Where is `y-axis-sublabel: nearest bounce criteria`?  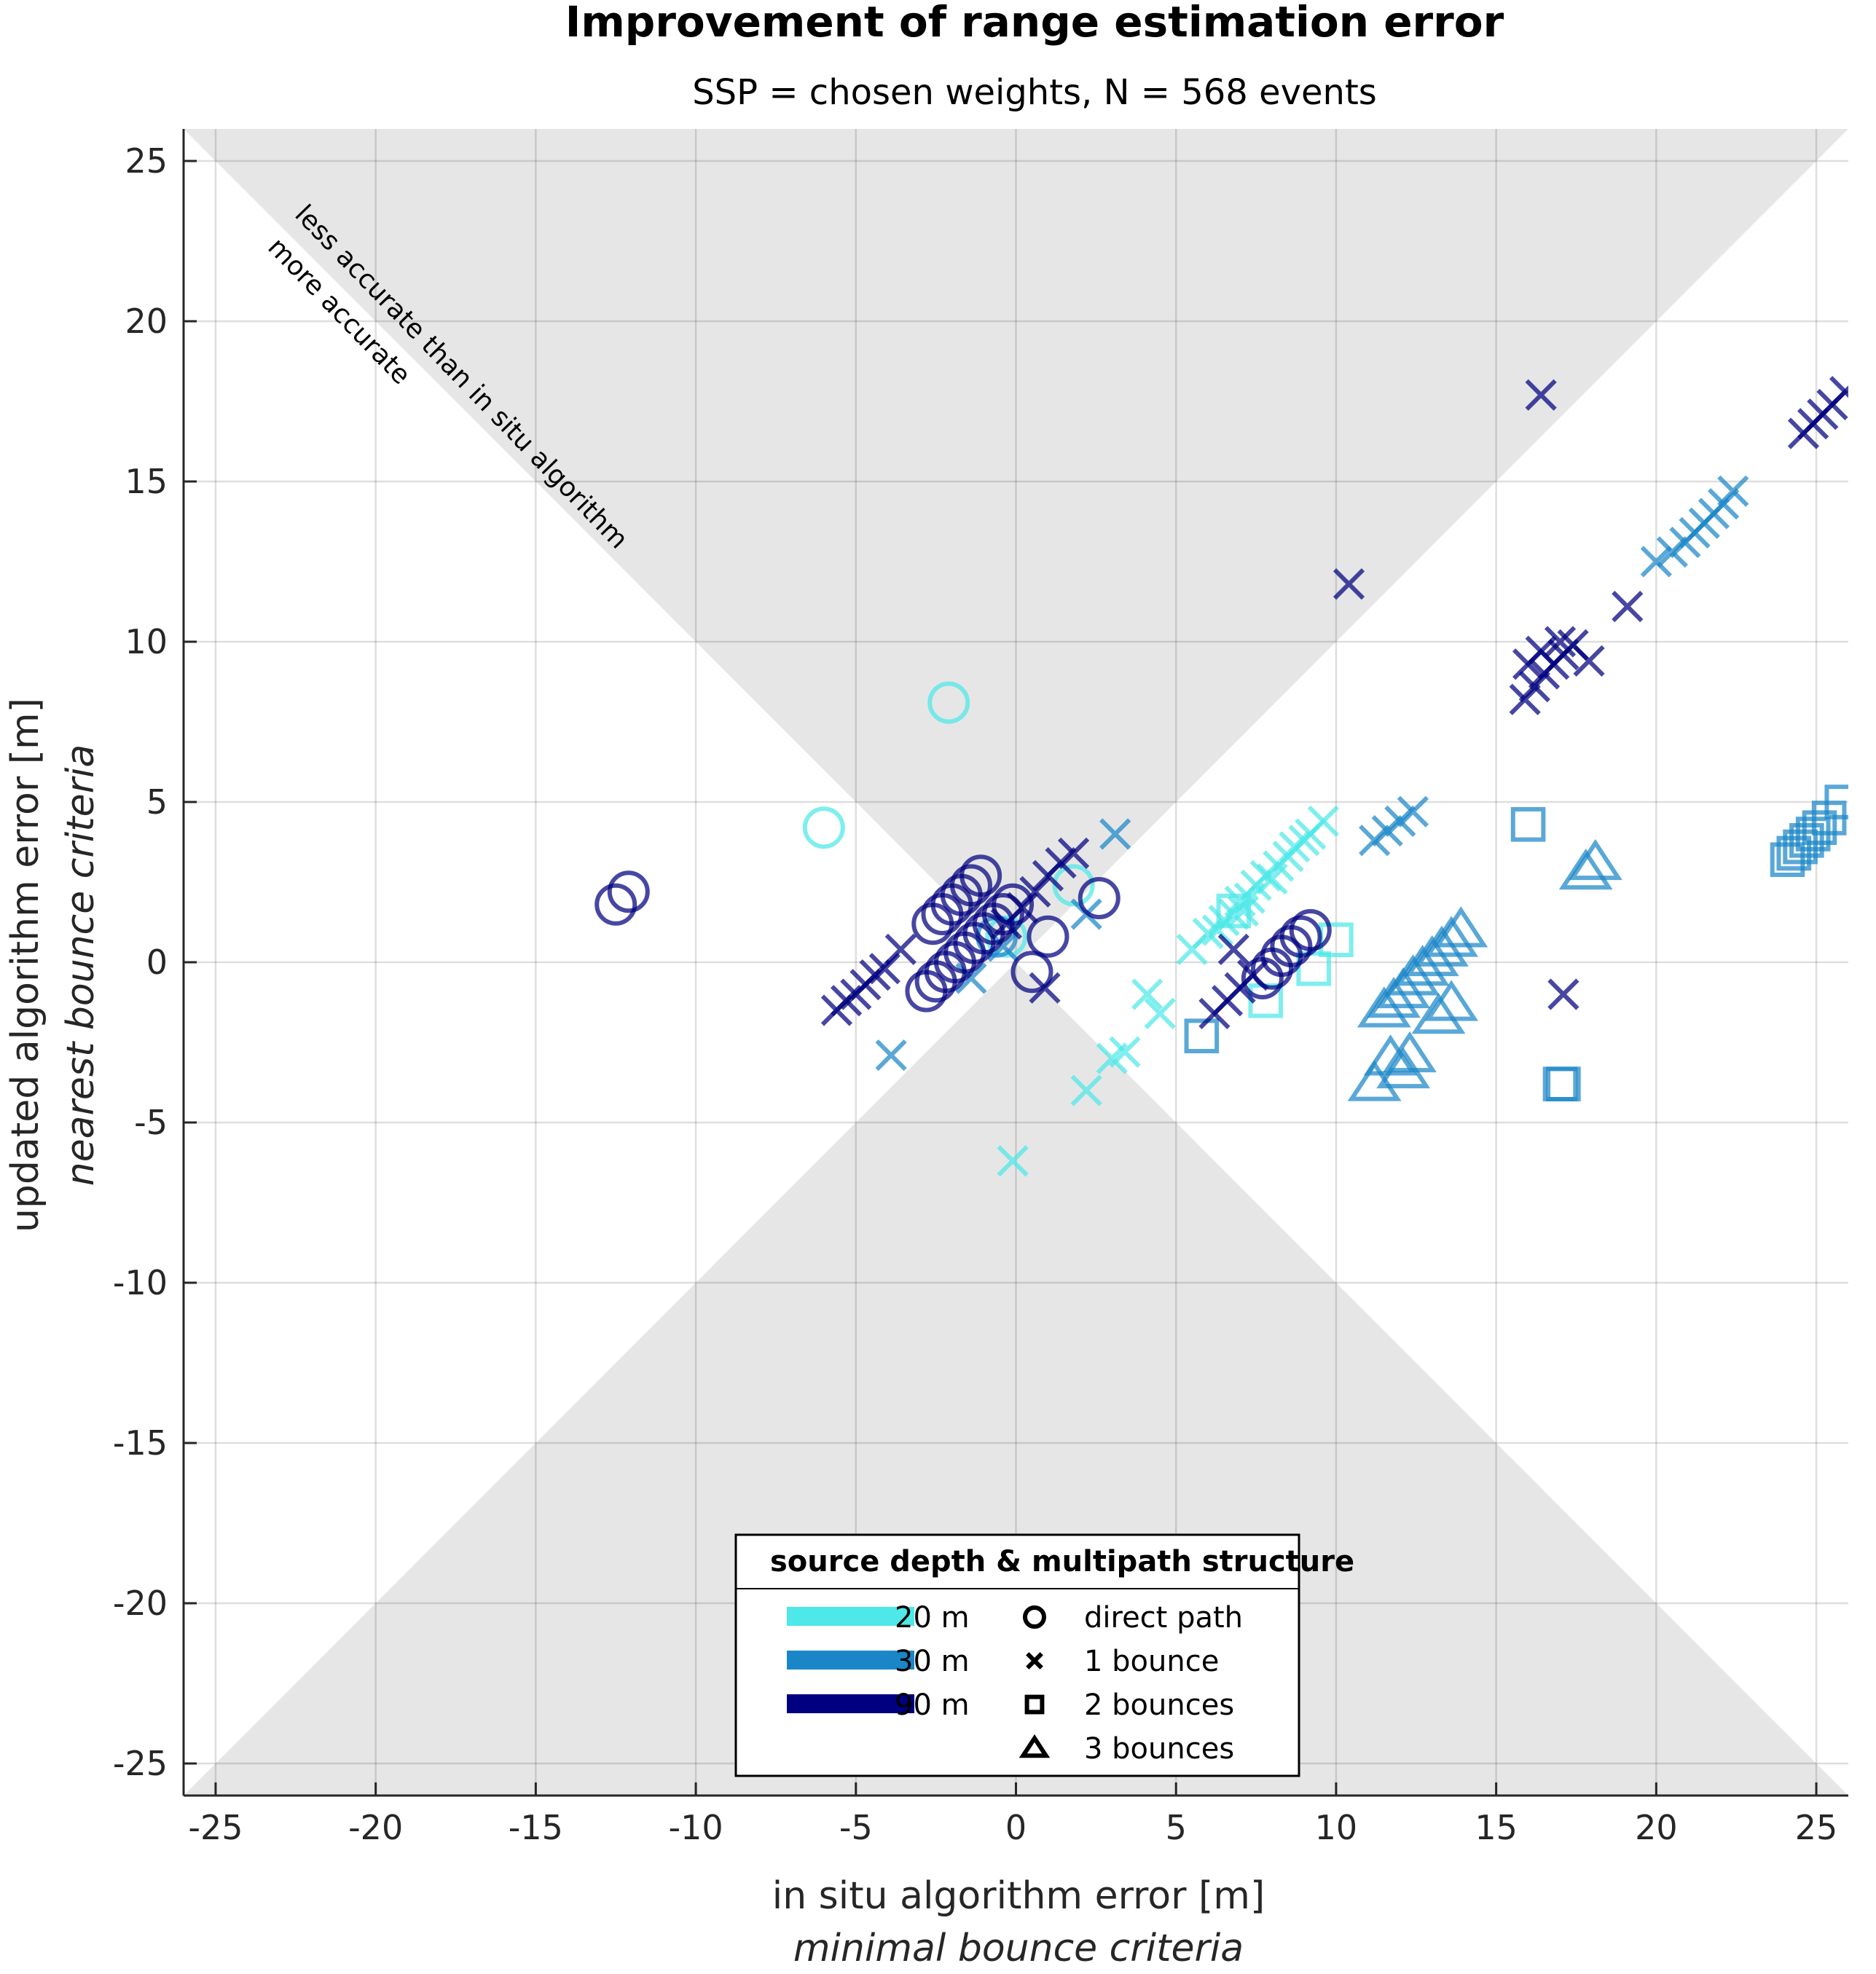 y-axis-sublabel: nearest bounce criteria is located at coordinates (81, 965).